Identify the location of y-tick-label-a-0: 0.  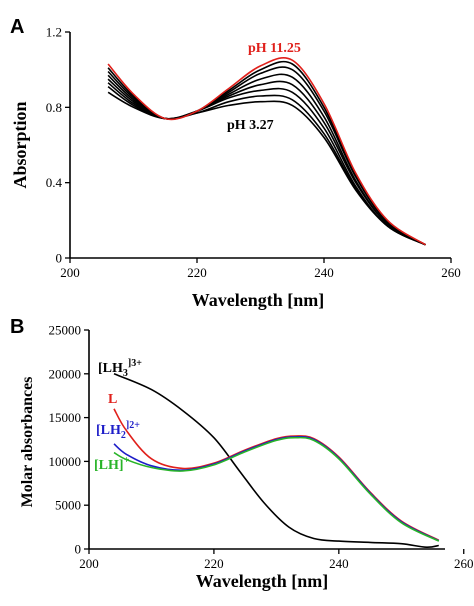
(59, 258).